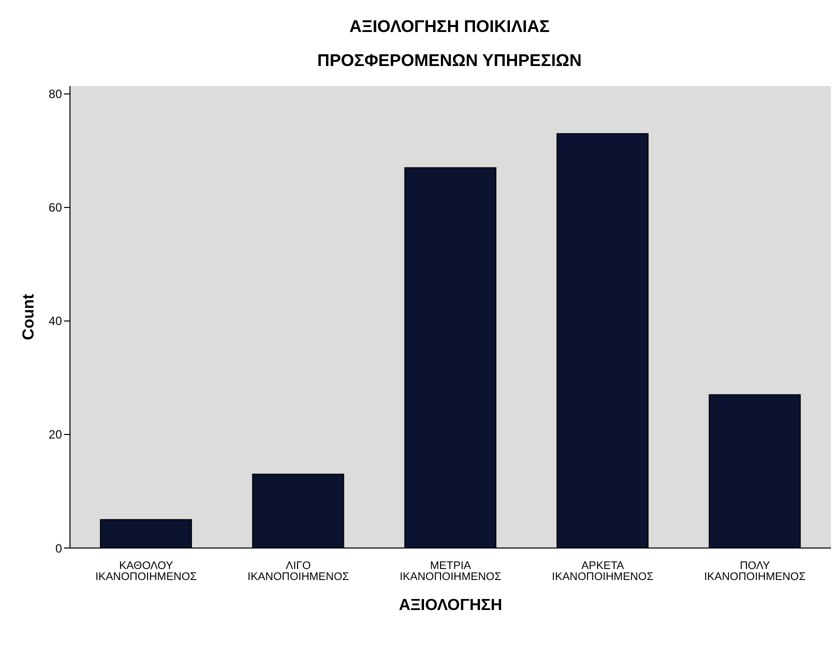 This screenshot has height=646, width=839. What do you see at coordinates (55, 435) in the screenshot?
I see `y-tick-label: 20` at bounding box center [55, 435].